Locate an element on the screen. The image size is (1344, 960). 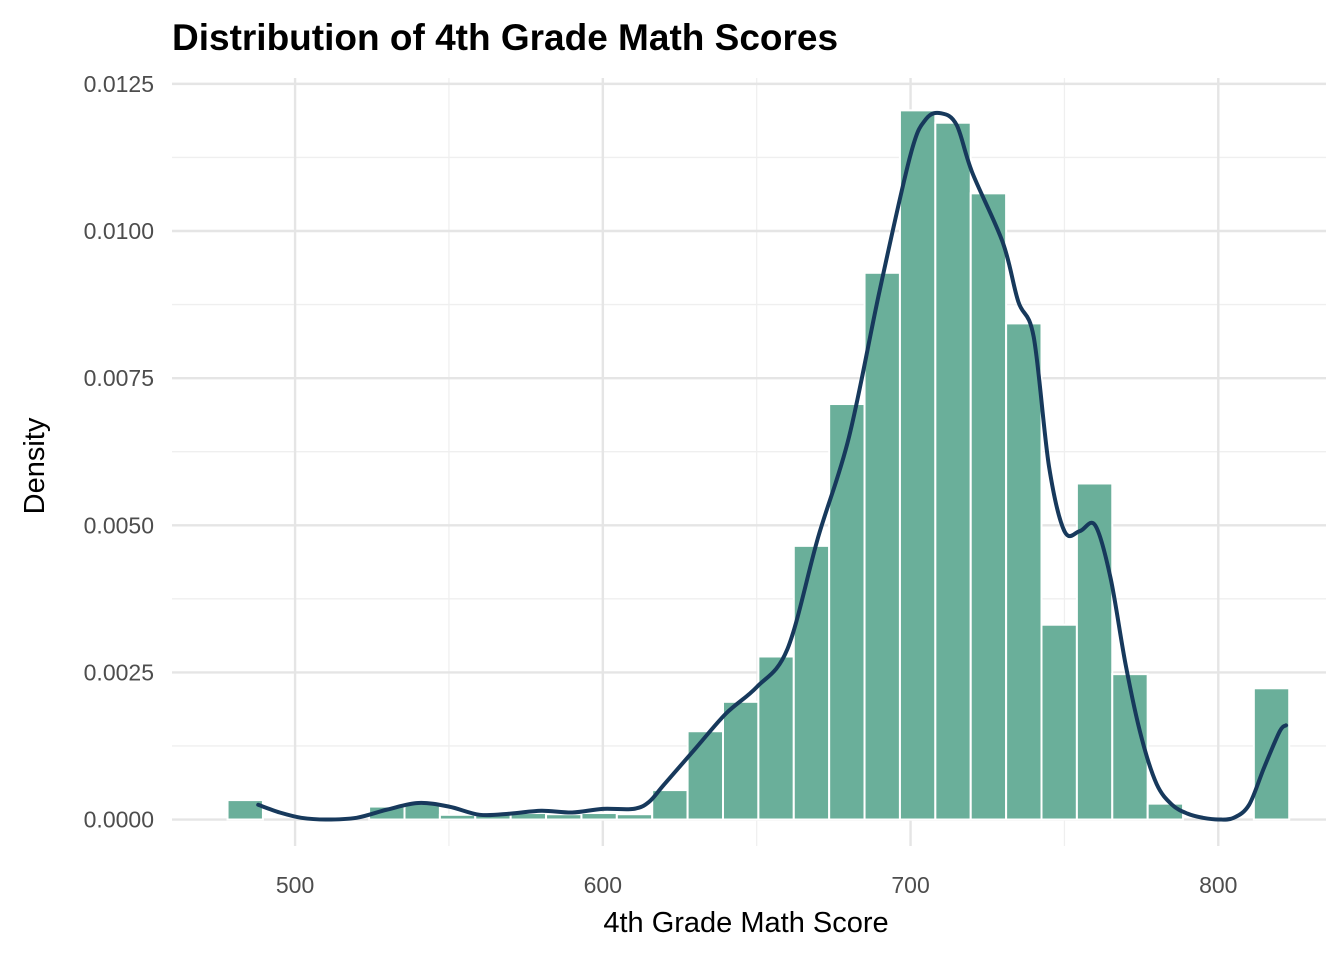
x-tick-label: 500 is located at coordinates (295, 885).